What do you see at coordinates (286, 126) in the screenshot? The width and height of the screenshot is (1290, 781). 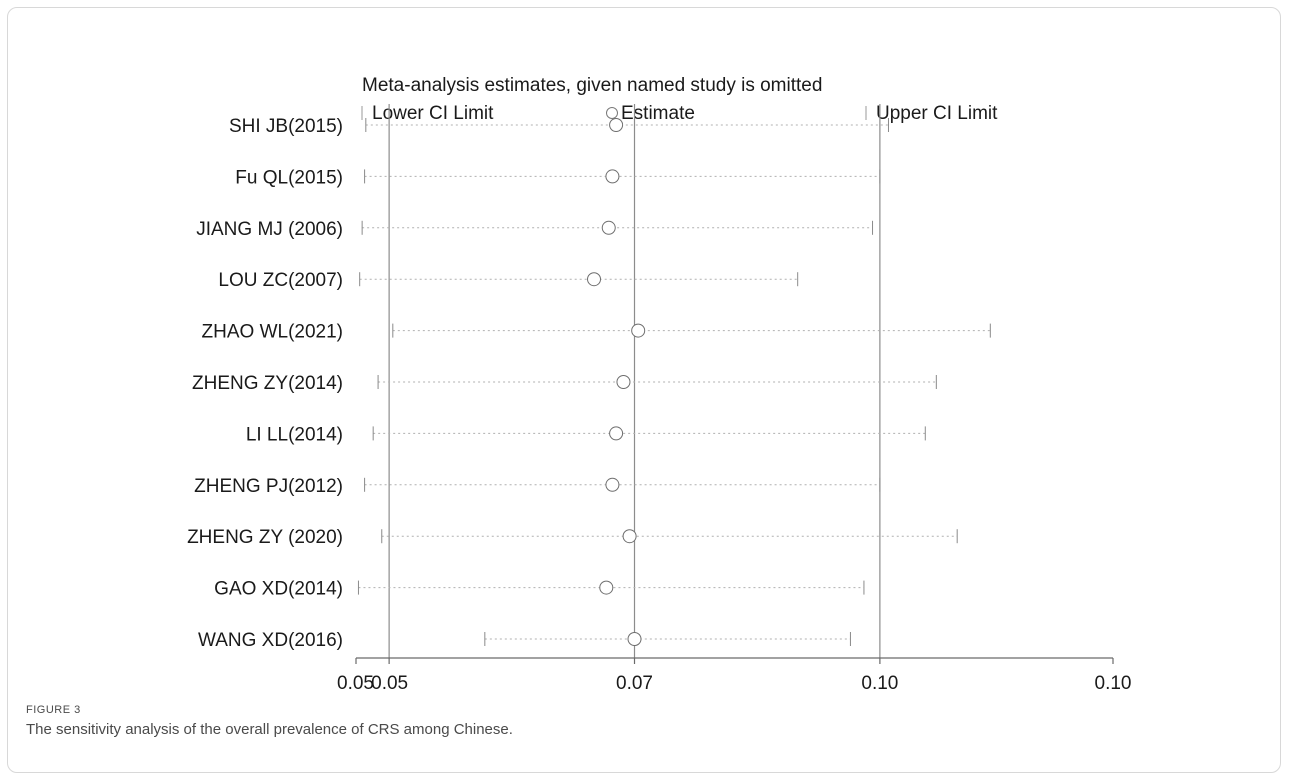 I see `study-label: SHI JB(2015)` at bounding box center [286, 126].